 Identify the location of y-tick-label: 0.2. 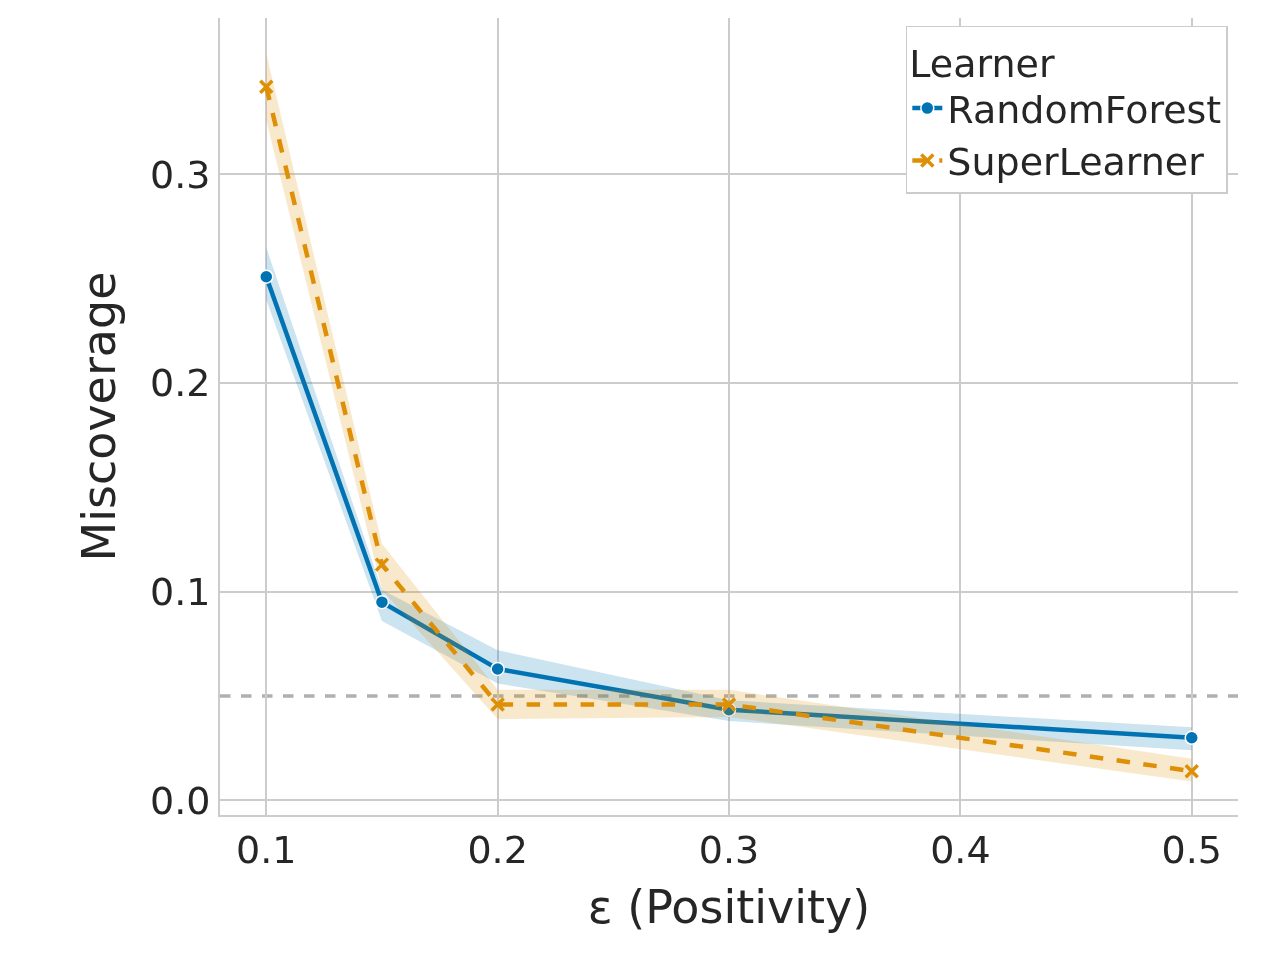
(180, 383).